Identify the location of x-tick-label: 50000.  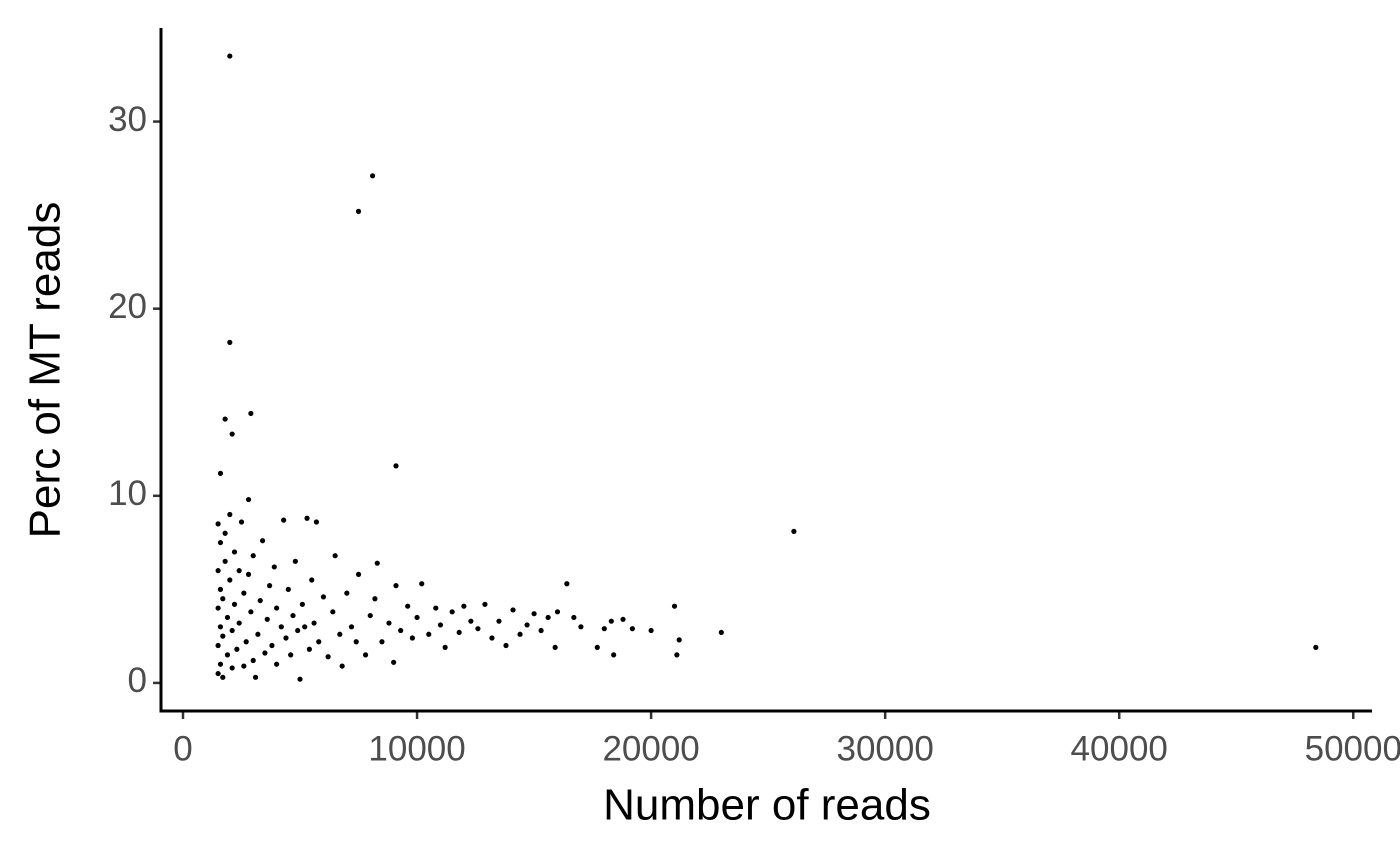
(1352, 748).